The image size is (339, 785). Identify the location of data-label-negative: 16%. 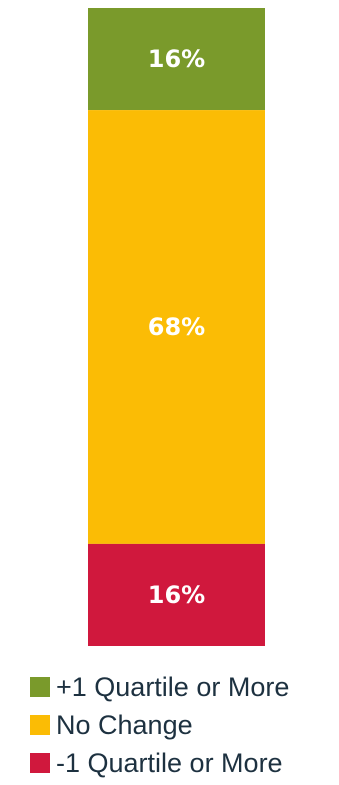
(176, 595).